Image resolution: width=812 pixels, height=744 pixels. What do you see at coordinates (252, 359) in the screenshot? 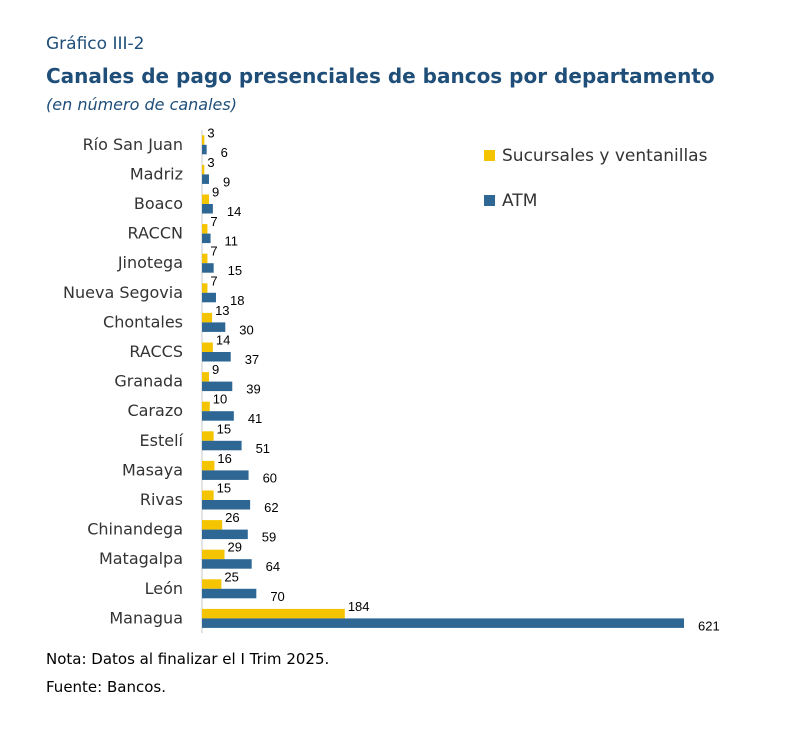
I see `data-label-atm: 37` at bounding box center [252, 359].